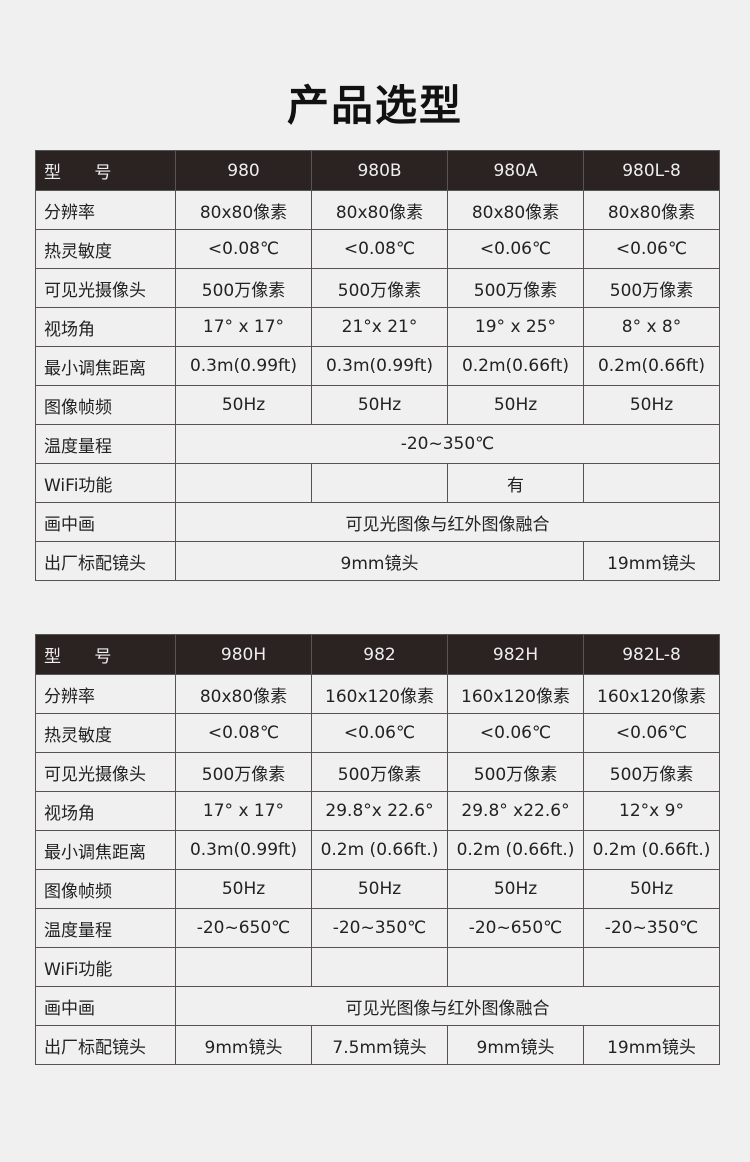 This screenshot has height=1162, width=750. Describe the element at coordinates (651, 327) in the screenshot. I see `spec-cell: 8° x 8°` at that location.